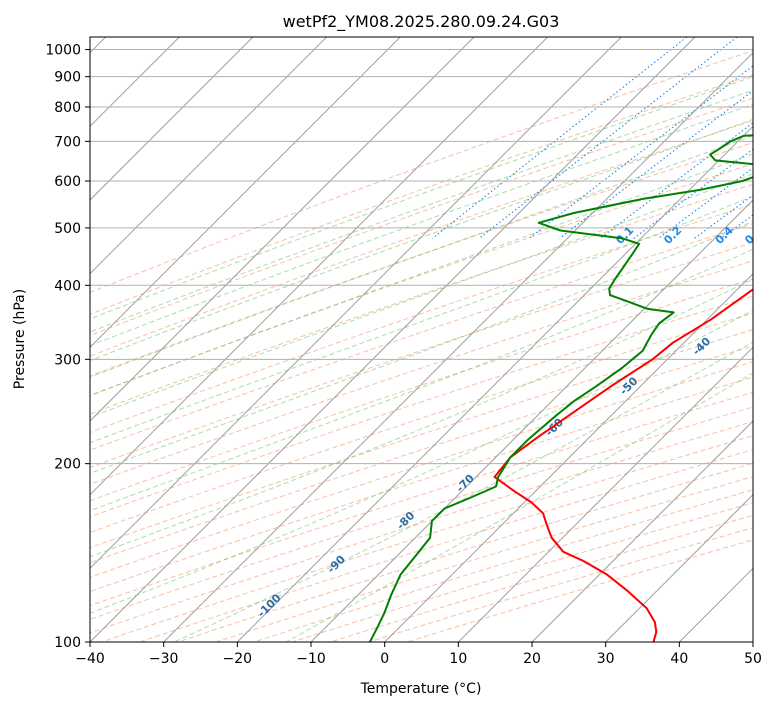 The image size is (775, 708). What do you see at coordinates (421, 22) in the screenshot?
I see `chart-title: wetPf2_YM08.2025.280.09.24.G03` at bounding box center [421, 22].